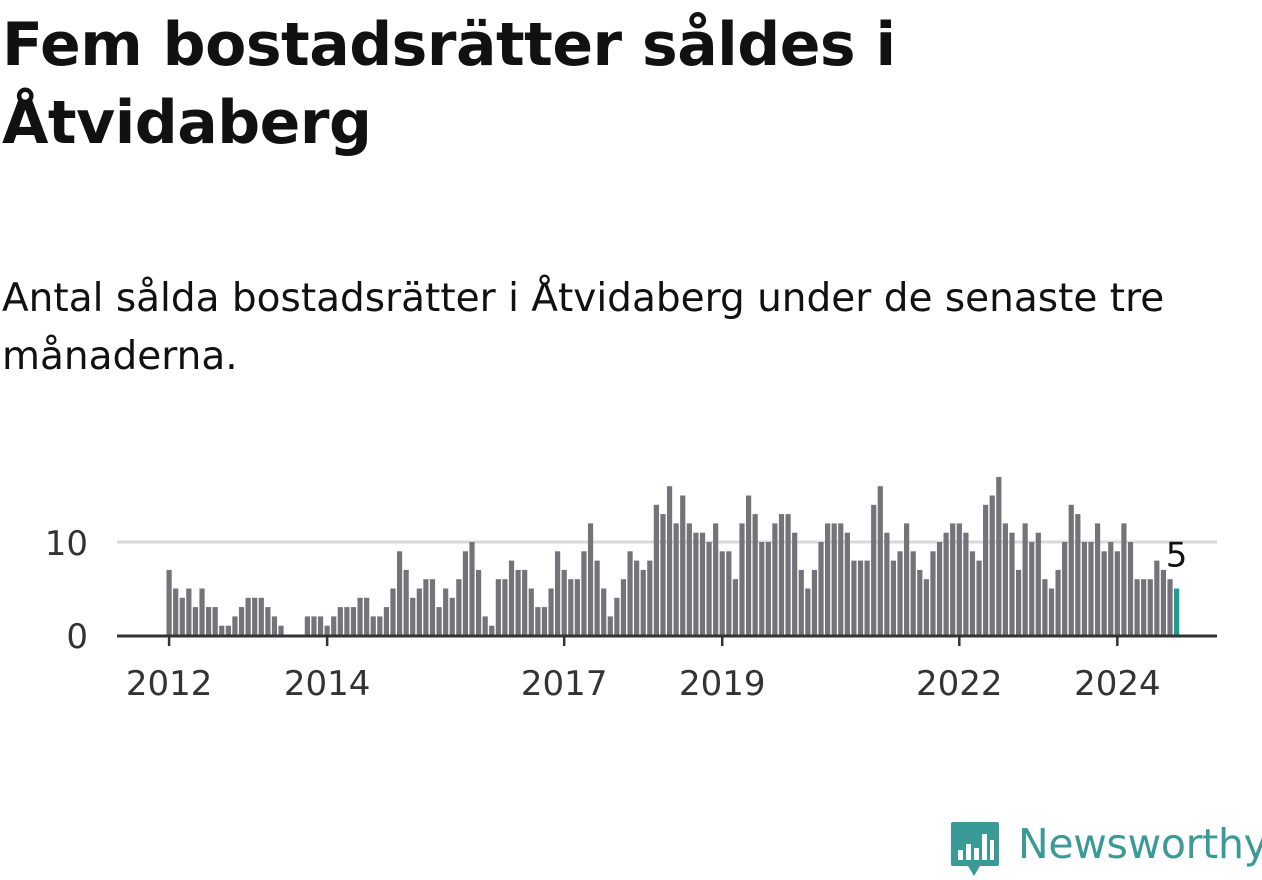  I want to click on y-tick-label: 0, so click(77, 637).